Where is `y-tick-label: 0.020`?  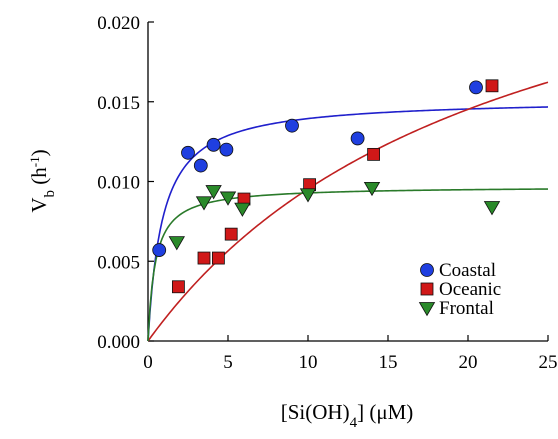 y-tick-label: 0.020 is located at coordinates (118, 23).